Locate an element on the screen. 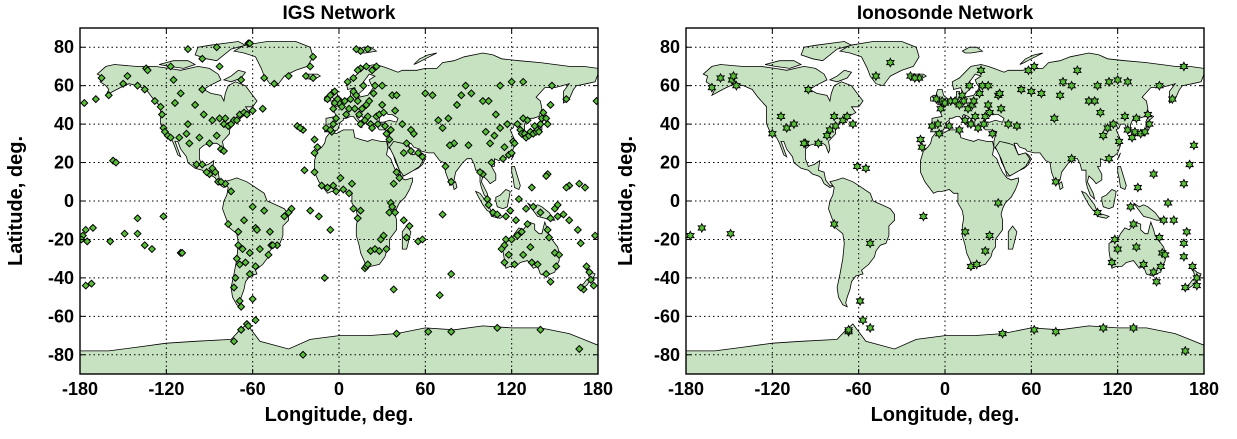 This screenshot has height=439, width=1237. x-tick-label: 0 is located at coordinates (339, 389).